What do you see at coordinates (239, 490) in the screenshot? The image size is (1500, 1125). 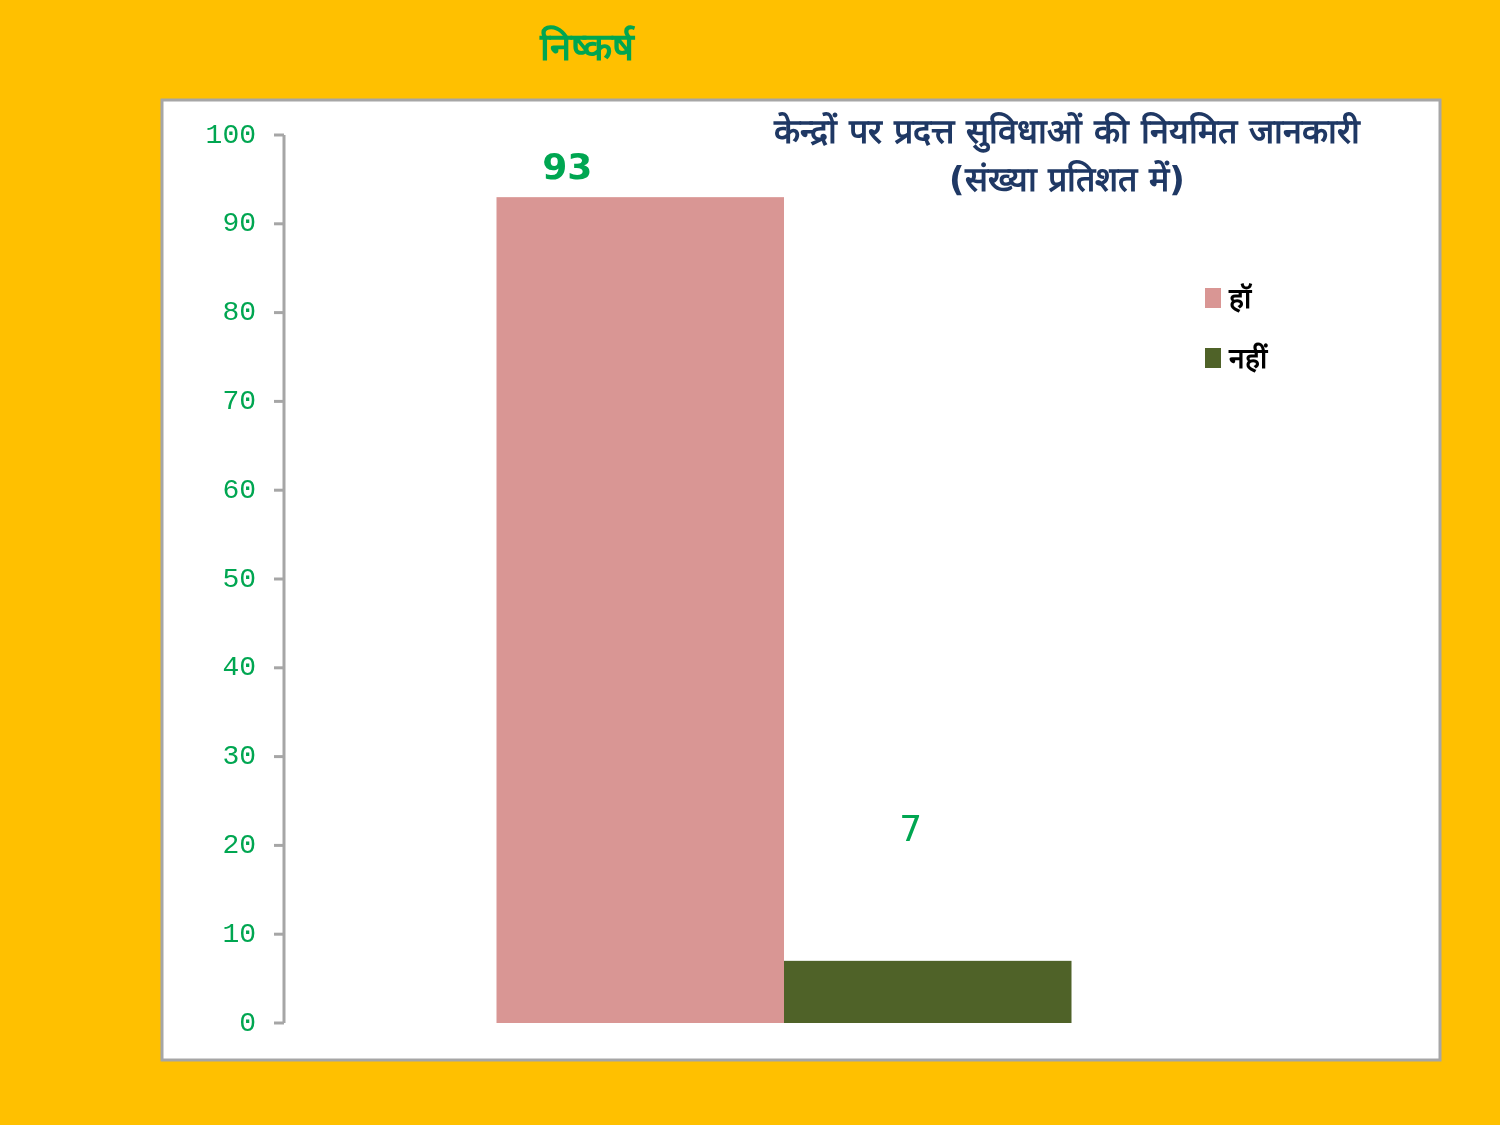 I see `y-tick-label: 60` at bounding box center [239, 490].